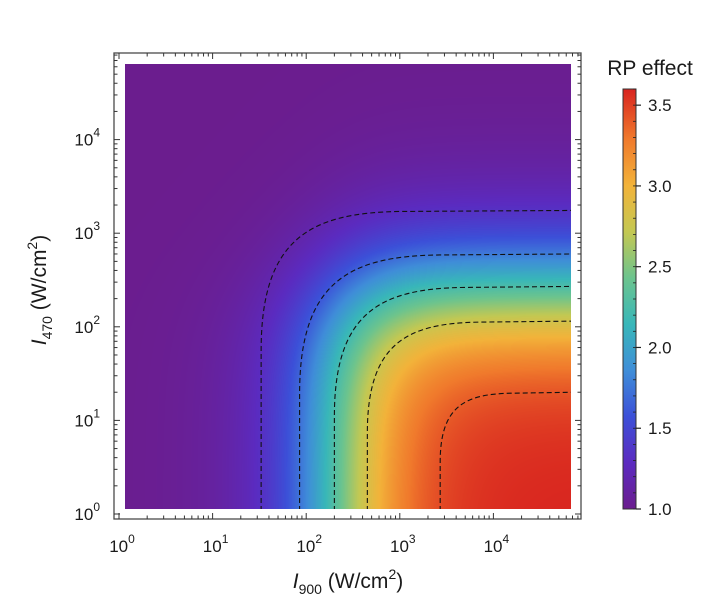 The height and width of the screenshot is (597, 723). I want to click on y-tick-label: 10⁰, so click(87, 512).